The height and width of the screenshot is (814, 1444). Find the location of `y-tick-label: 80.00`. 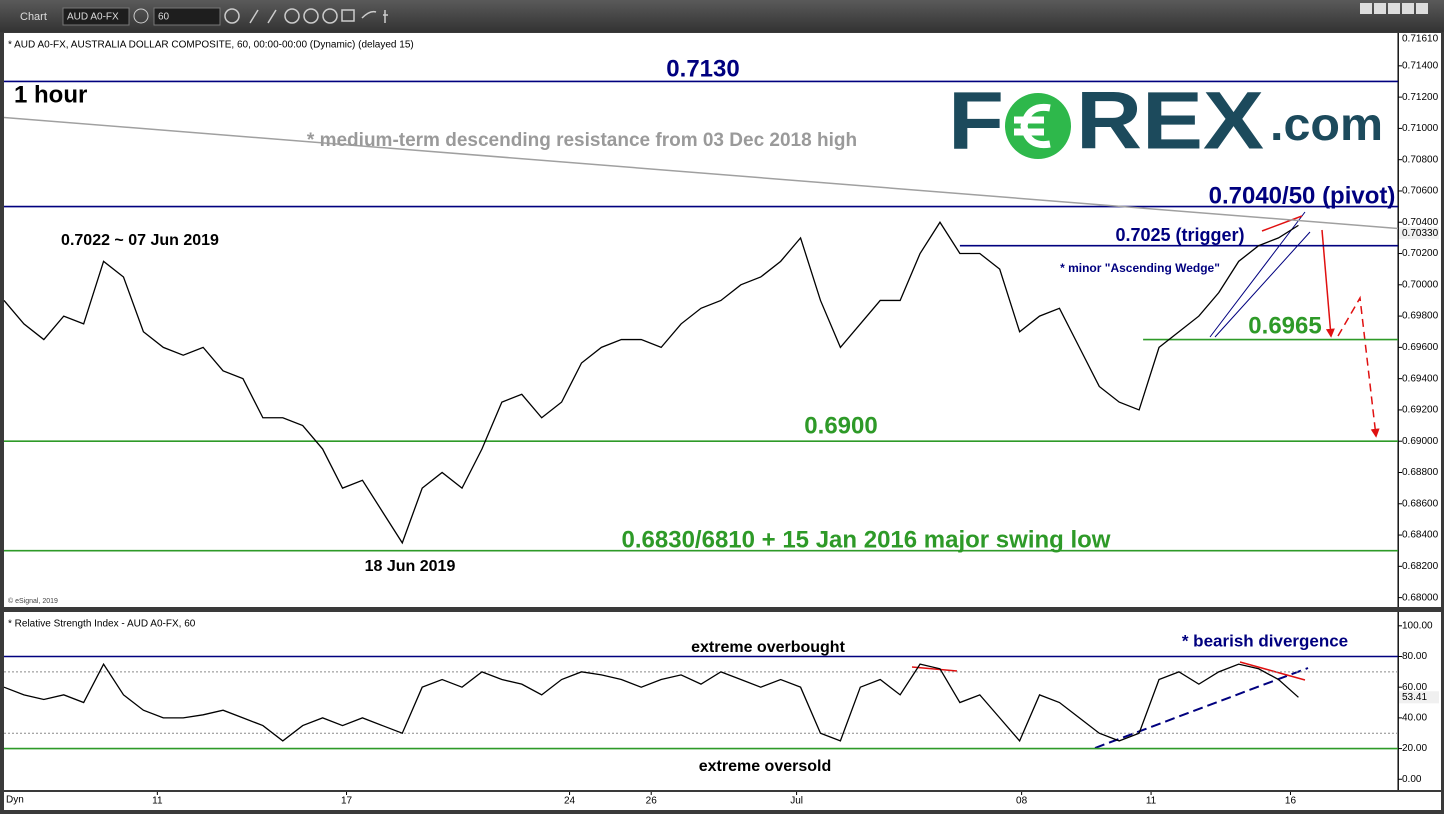

y-tick-label: 80.00 is located at coordinates (1414, 656).